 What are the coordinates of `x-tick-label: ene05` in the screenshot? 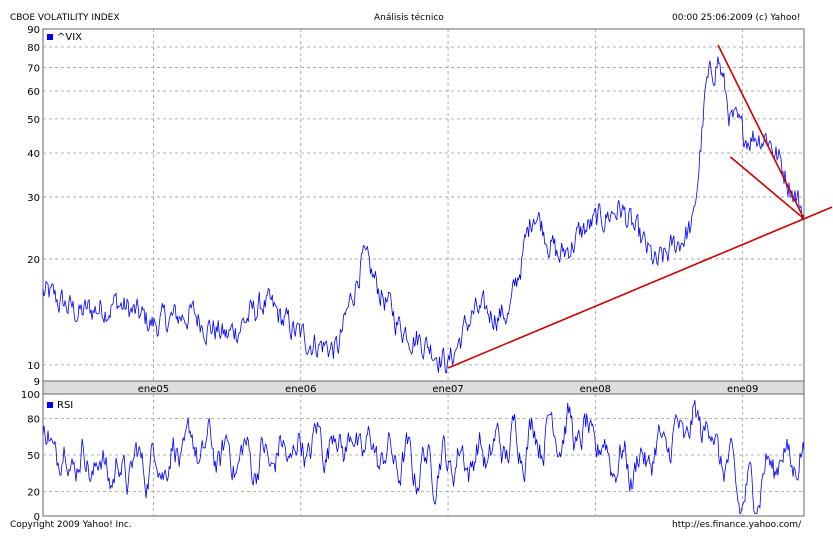 It's located at (153, 389).